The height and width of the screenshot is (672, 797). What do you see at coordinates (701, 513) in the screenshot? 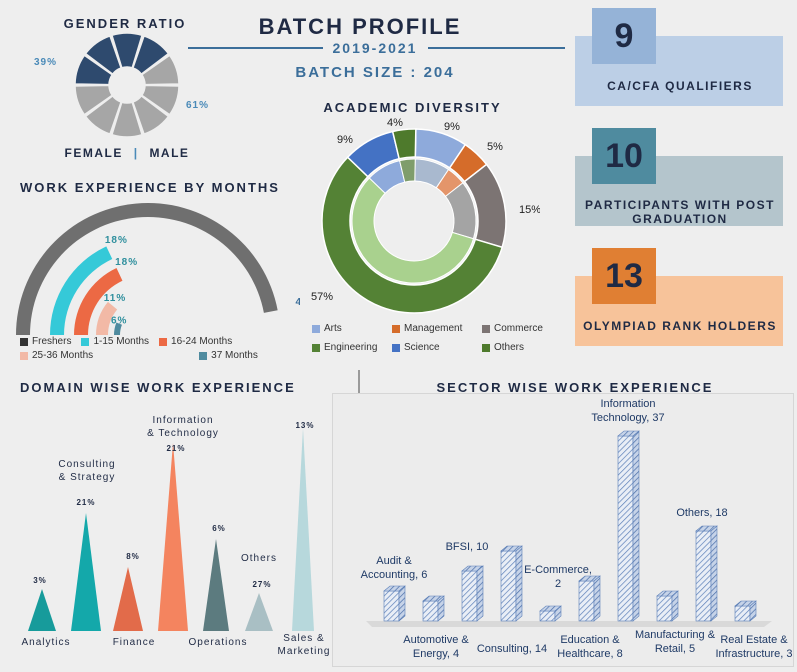
I see `sector-label: Others, 18` at bounding box center [701, 513].